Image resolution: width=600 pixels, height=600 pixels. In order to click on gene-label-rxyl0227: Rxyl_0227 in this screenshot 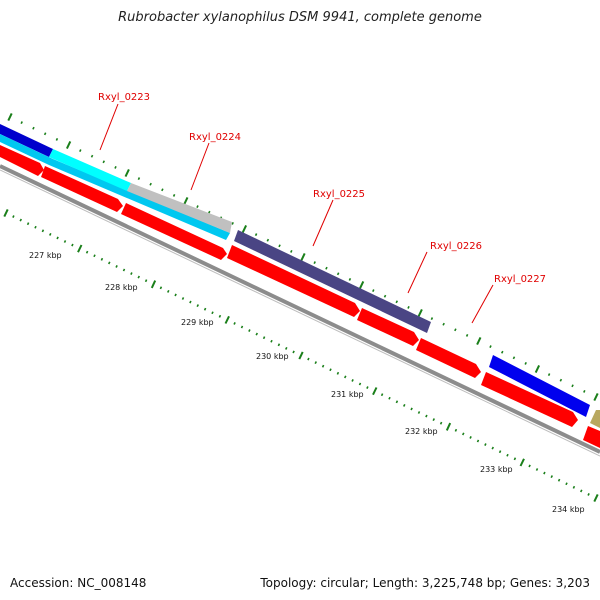, I will do `click(520, 279)`.